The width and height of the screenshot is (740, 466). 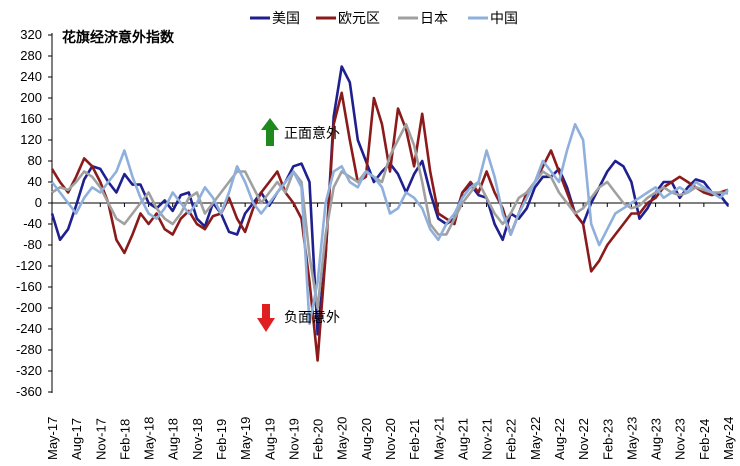 I want to click on y-tick-label: -320, so click(x=29, y=370).